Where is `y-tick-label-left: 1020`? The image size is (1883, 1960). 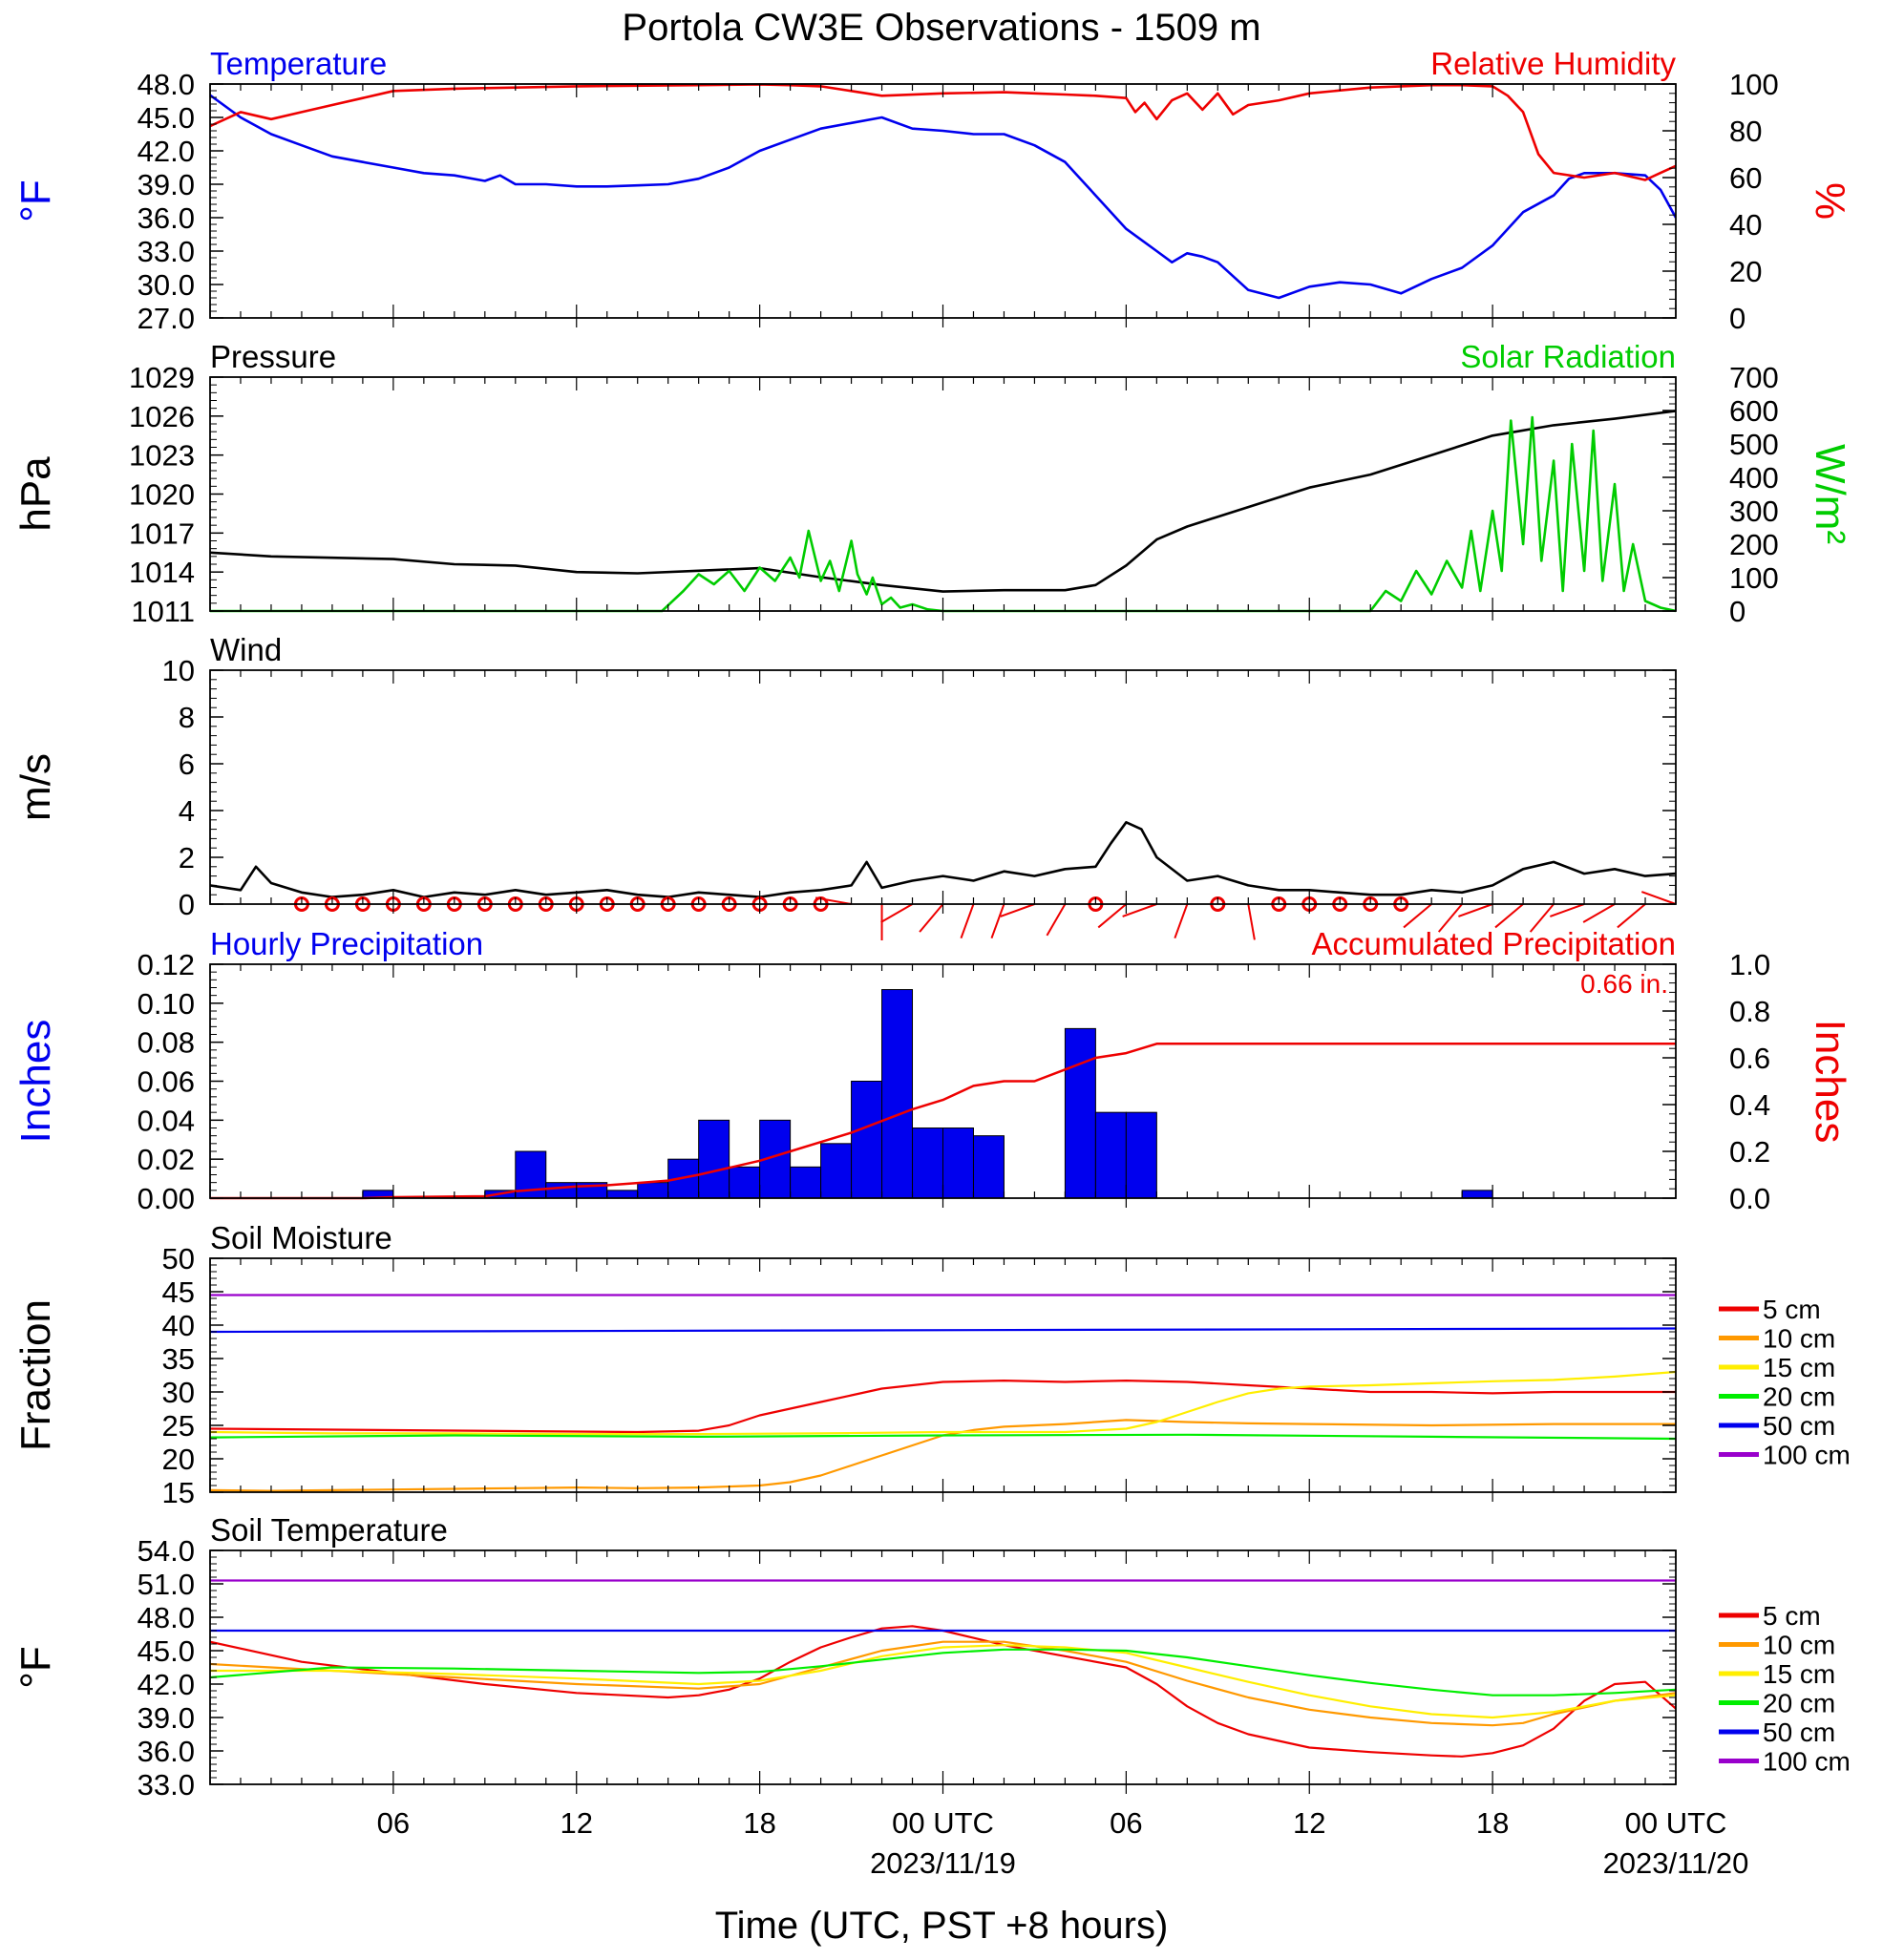 y-tick-label-left: 1020 is located at coordinates (162, 495).